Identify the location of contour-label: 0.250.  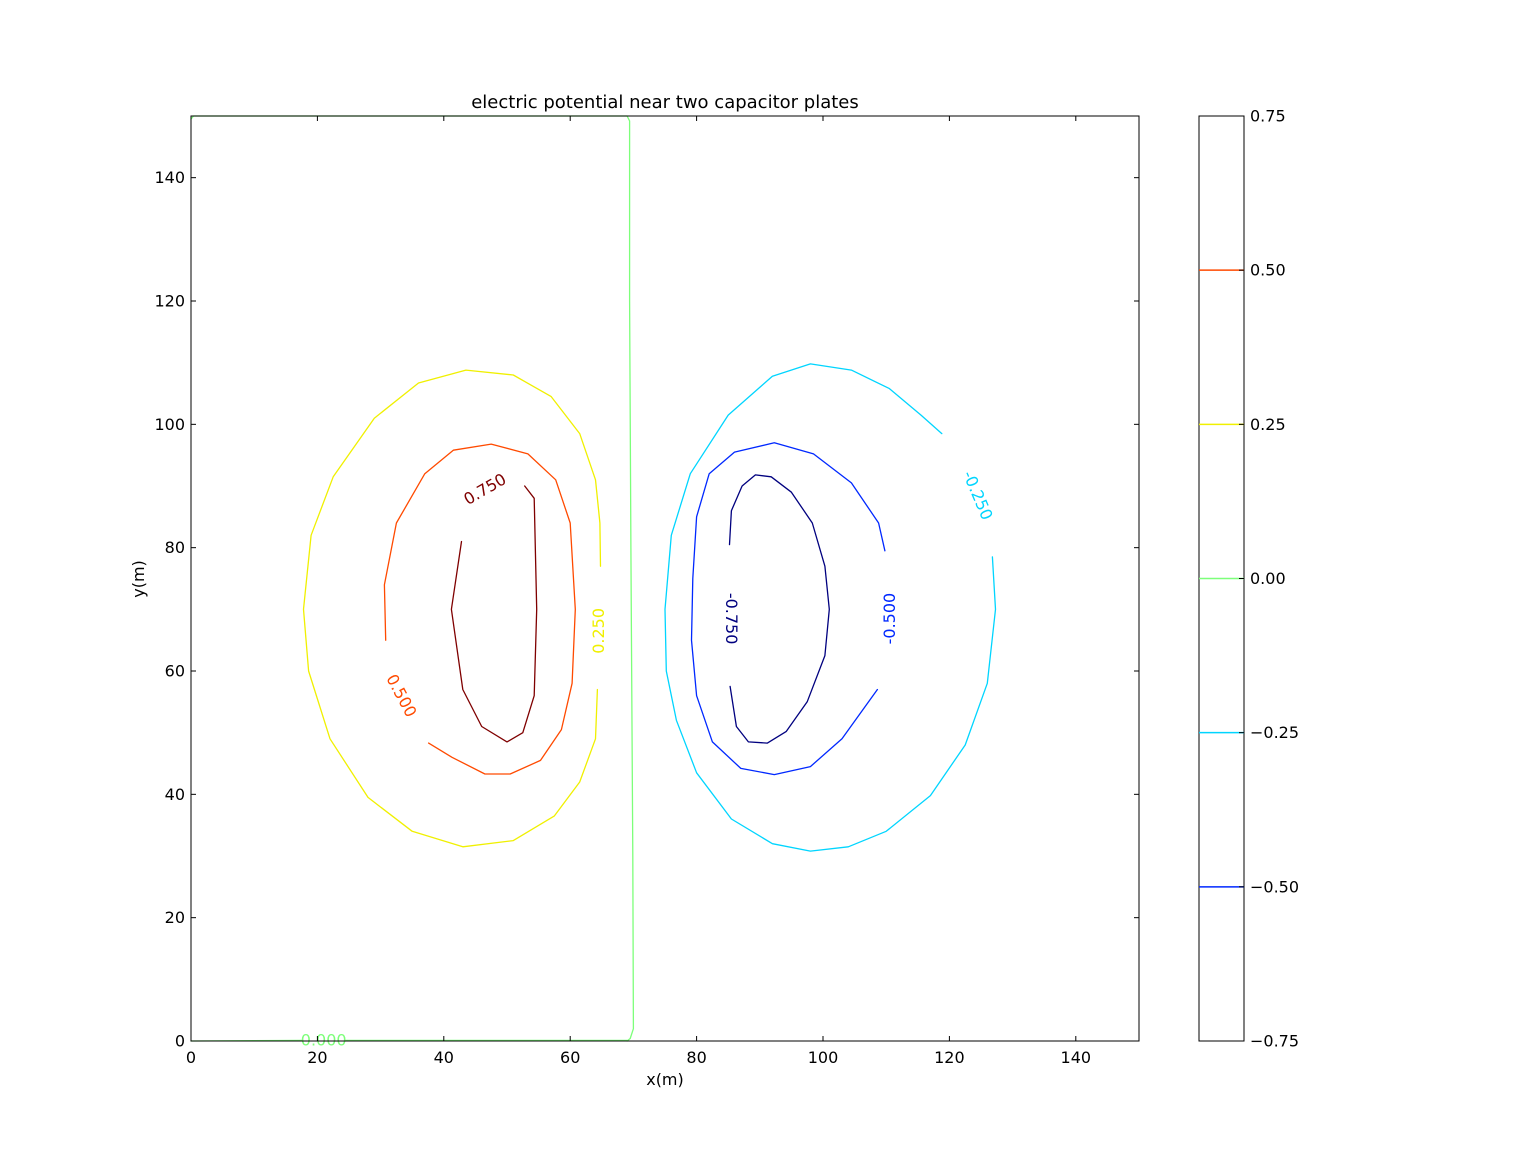
(598, 631).